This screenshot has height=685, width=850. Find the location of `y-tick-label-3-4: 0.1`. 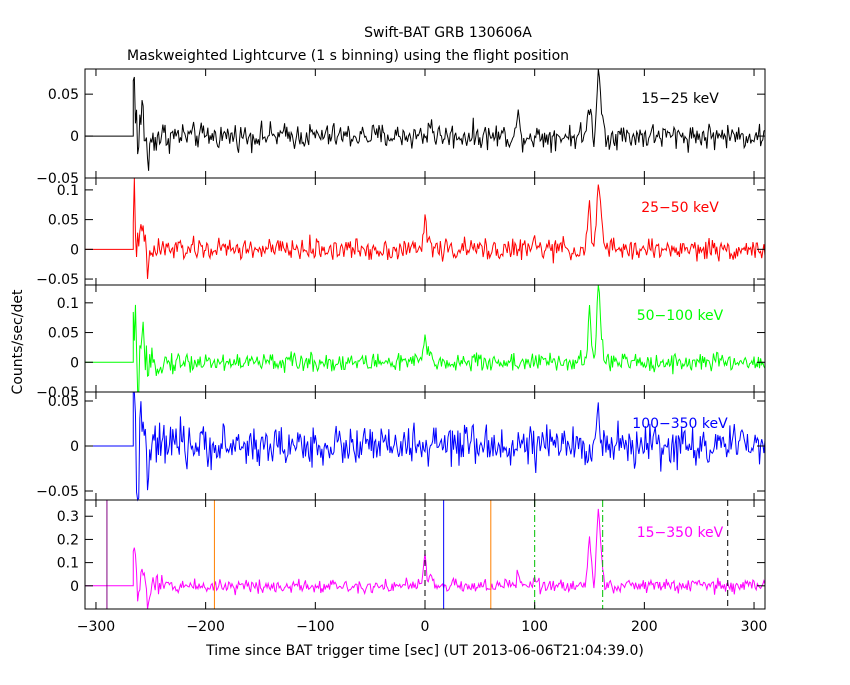

y-tick-label-3-4: 0.1 is located at coordinates (68, 304).